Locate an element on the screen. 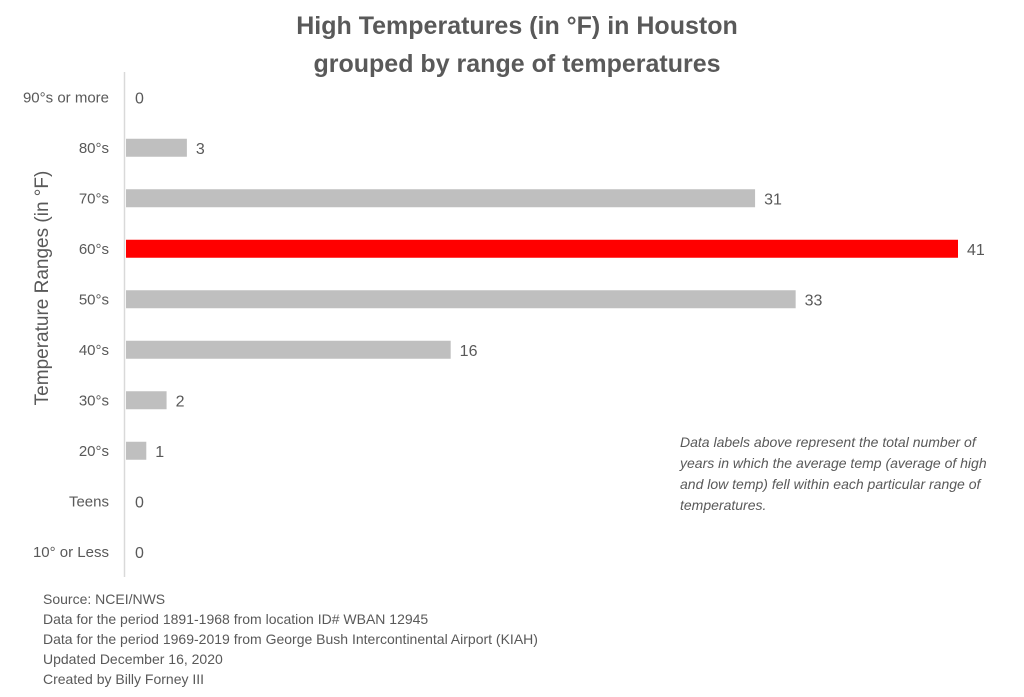 The width and height of the screenshot is (1024, 697). category-tick-label-40-s: 40°s is located at coordinates (94, 350).